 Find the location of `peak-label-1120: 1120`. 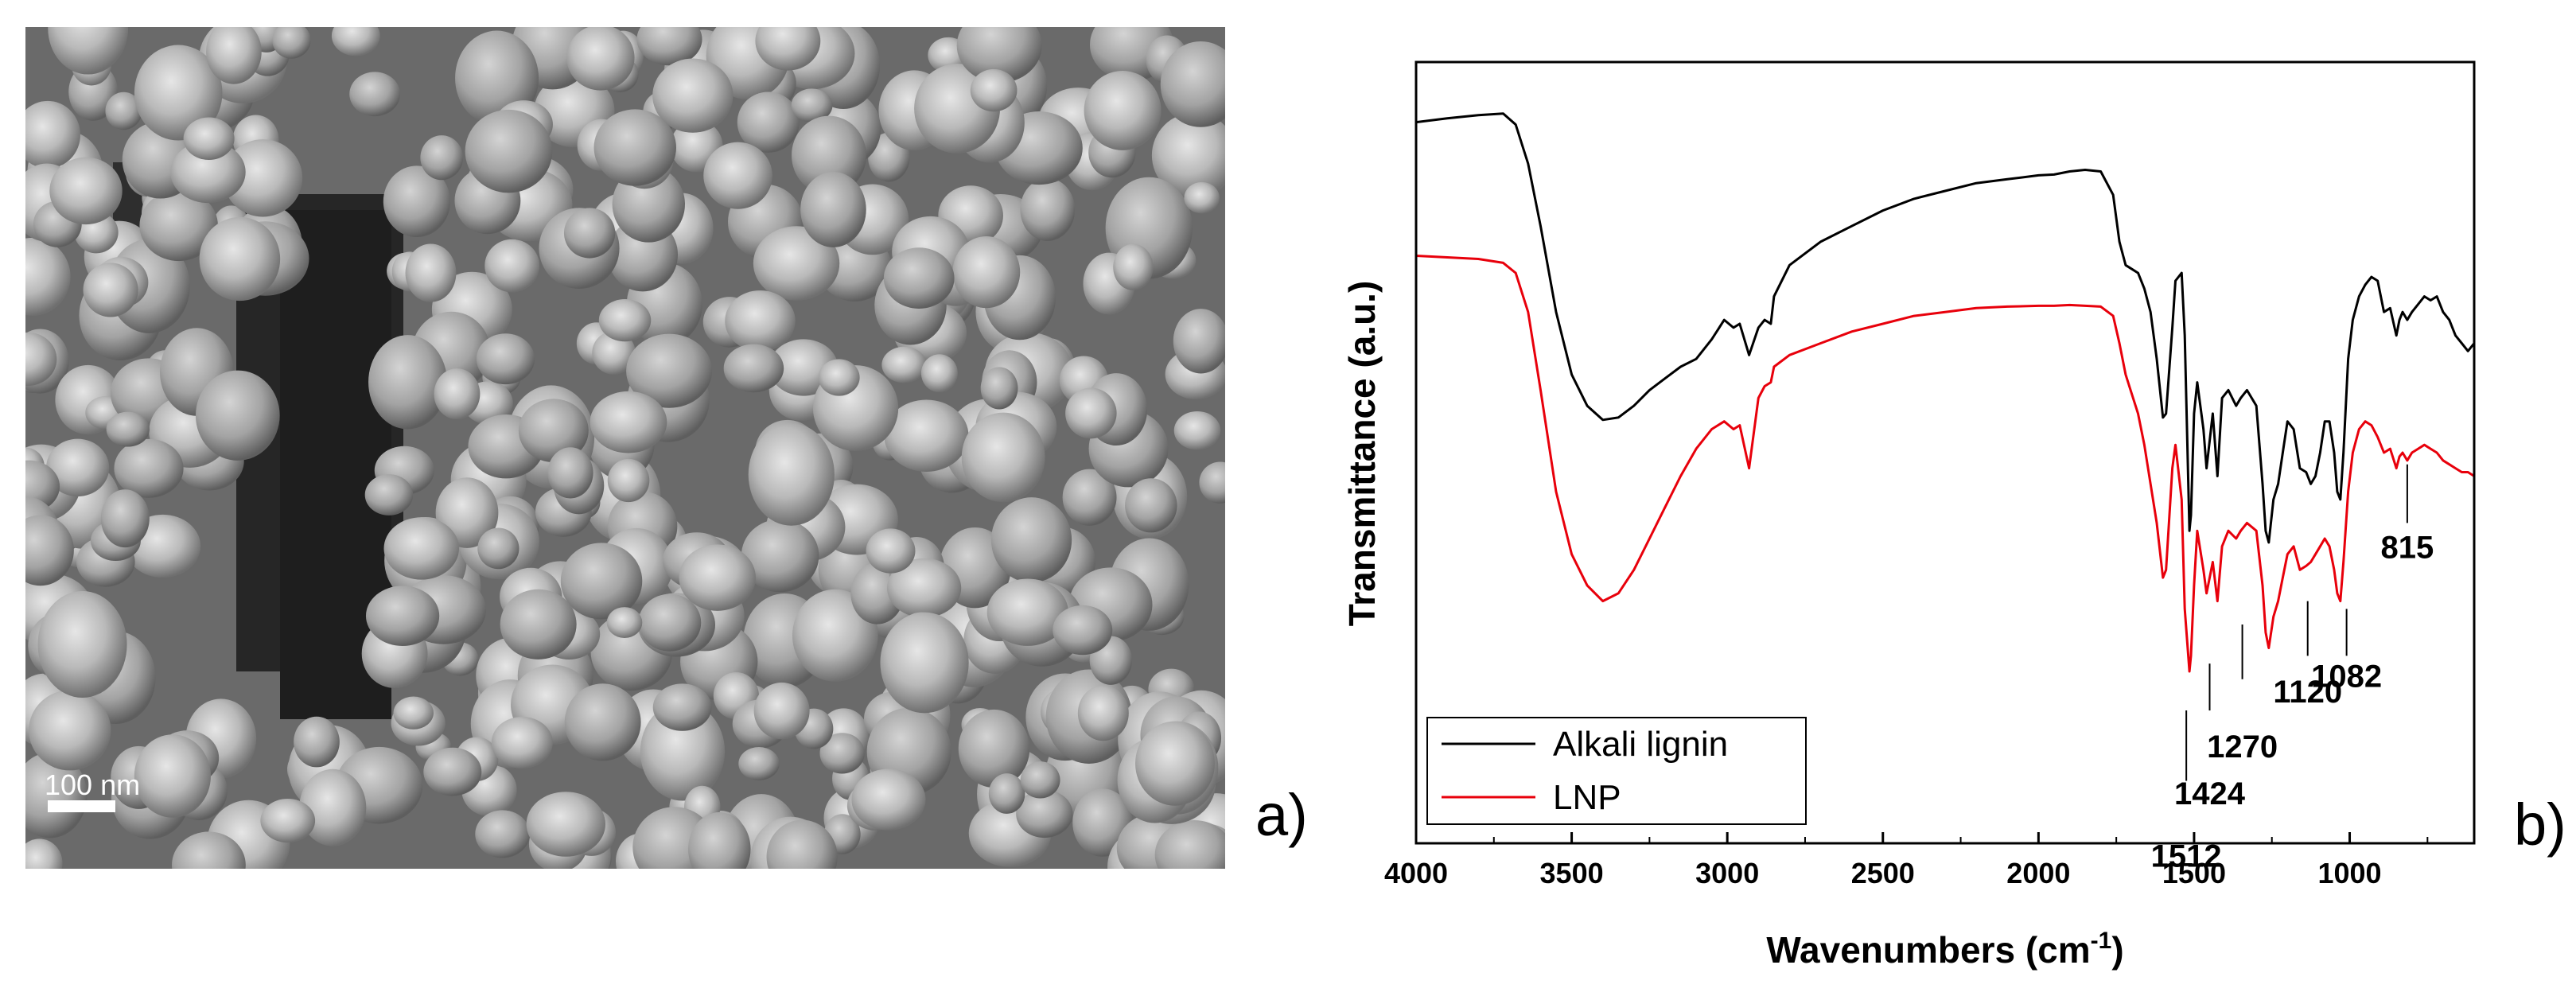

peak-label-1120: 1120 is located at coordinates (2308, 692).